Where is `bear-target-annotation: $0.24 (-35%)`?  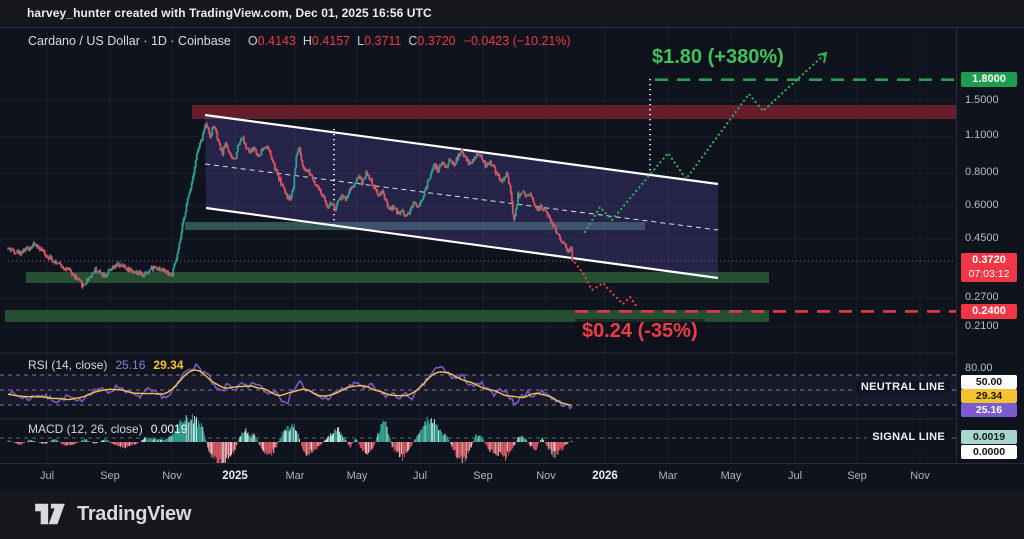 bear-target-annotation: $0.24 (-35%) is located at coordinates (640, 331).